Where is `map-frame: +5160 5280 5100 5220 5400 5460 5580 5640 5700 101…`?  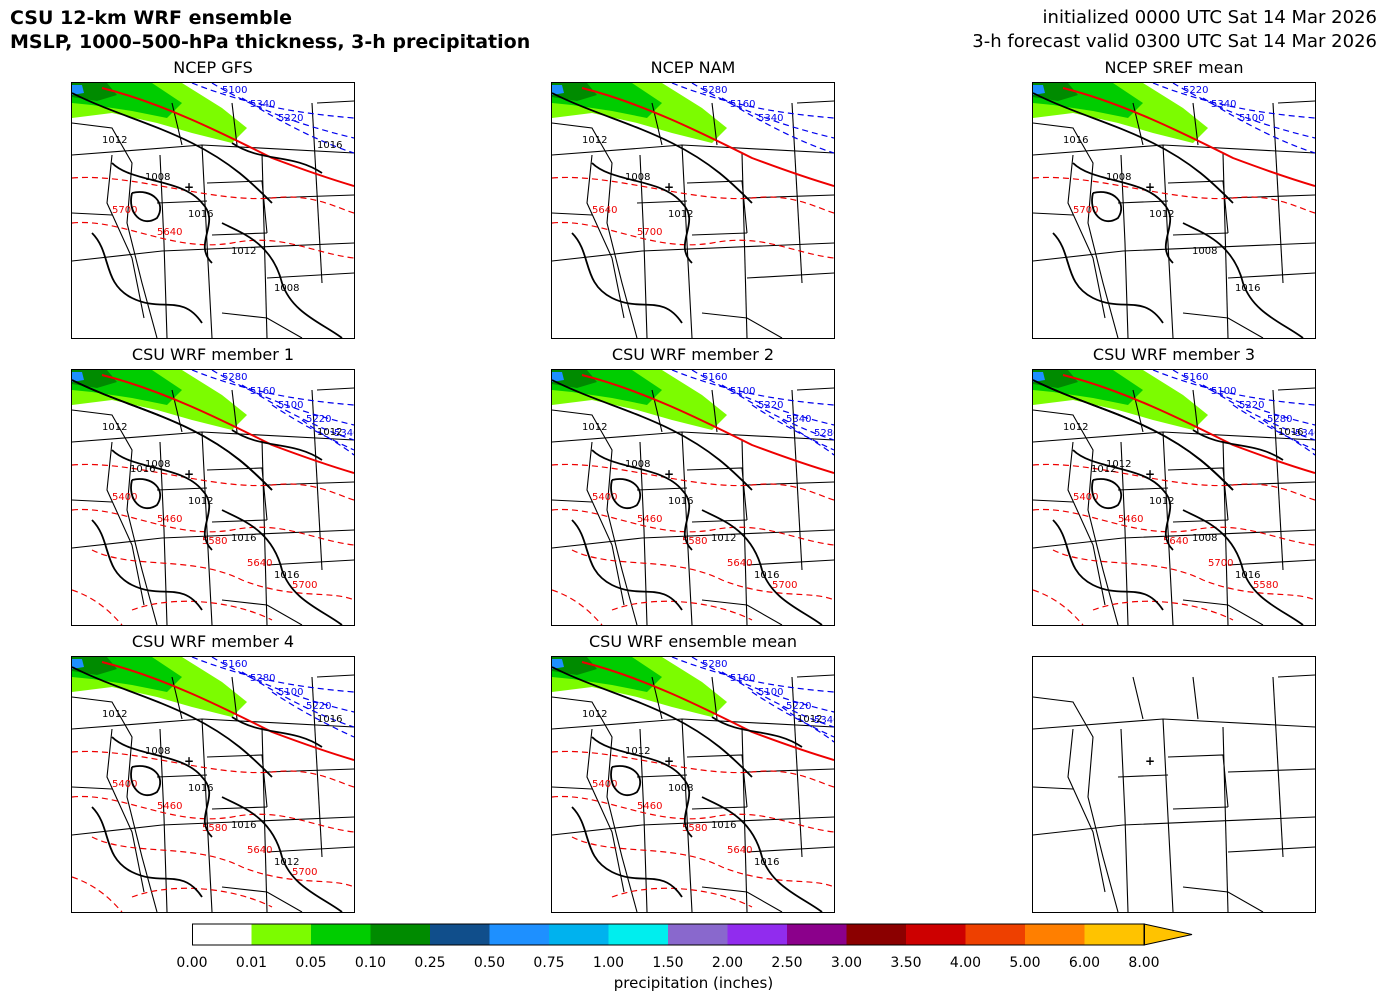 map-frame: +5160 5280 5100 5220 5400 5460 5580 5640 5700 101… is located at coordinates (213, 784).